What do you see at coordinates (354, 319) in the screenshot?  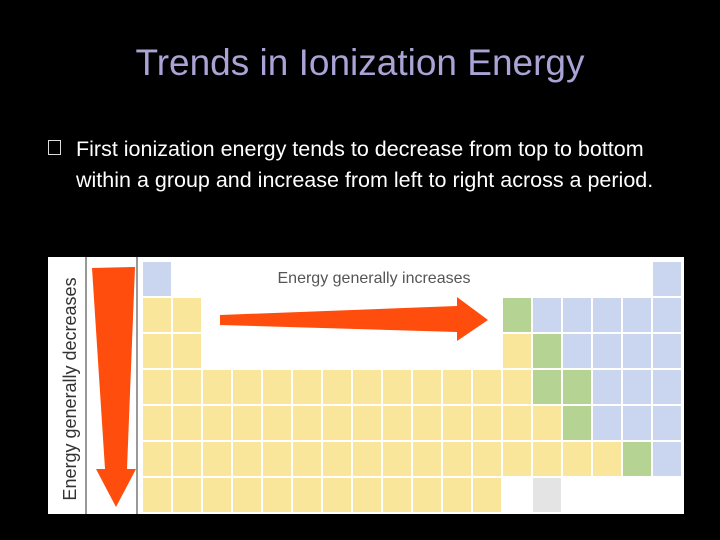 I see `horizontal-right-arrow` at bounding box center [354, 319].